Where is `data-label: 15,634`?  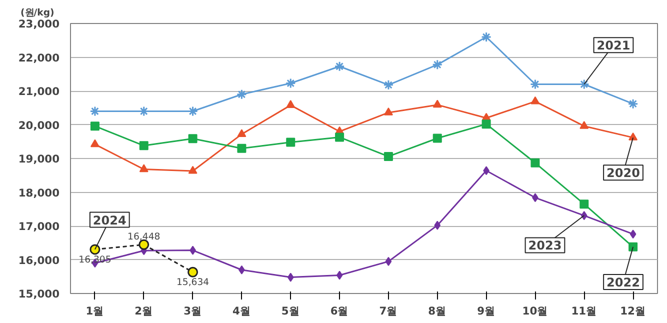 data-label: 15,634 is located at coordinates (193, 282).